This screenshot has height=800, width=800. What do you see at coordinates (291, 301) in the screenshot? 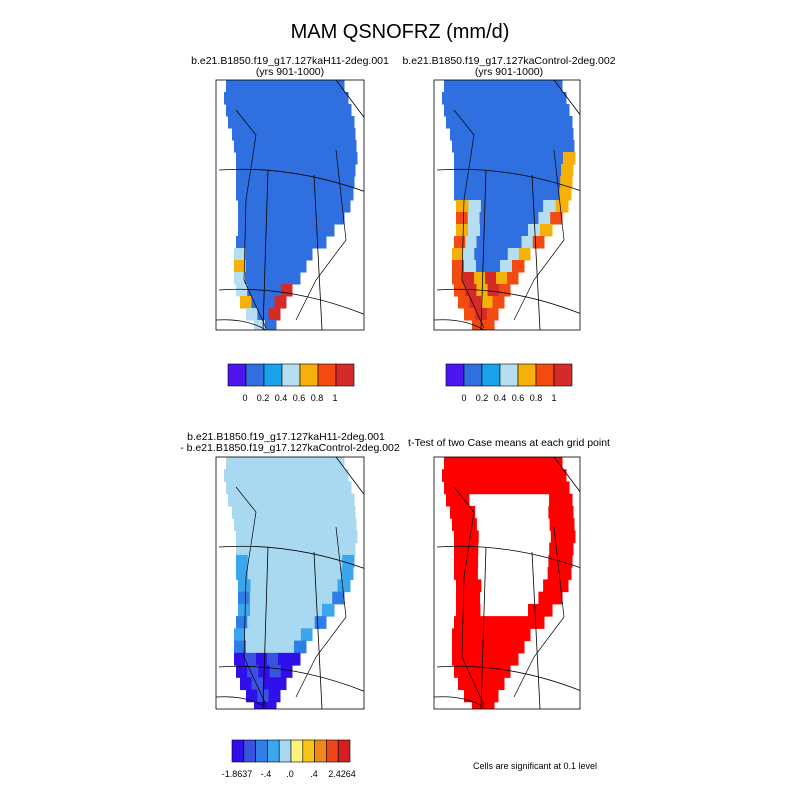
I see `latitude-line` at bounding box center [291, 301].